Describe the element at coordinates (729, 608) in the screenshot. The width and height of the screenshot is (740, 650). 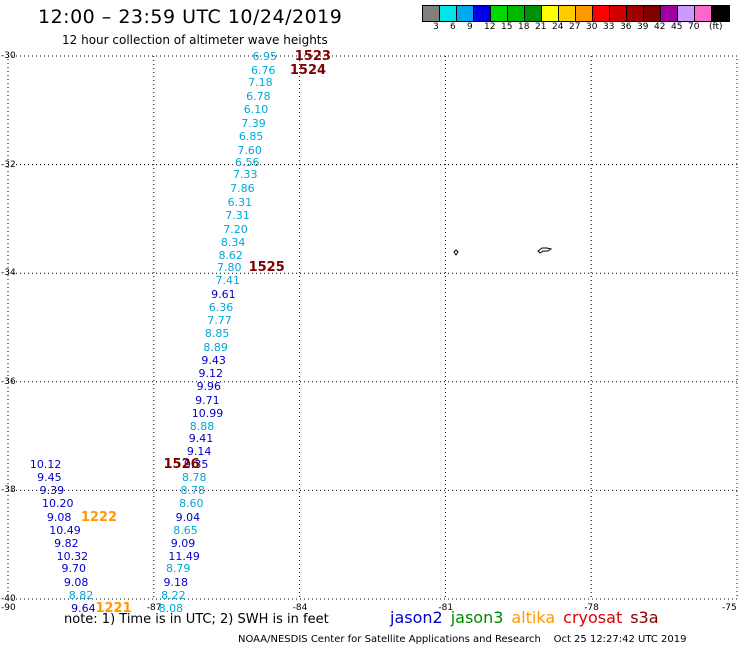
I see `longitude-label: -75` at that location.